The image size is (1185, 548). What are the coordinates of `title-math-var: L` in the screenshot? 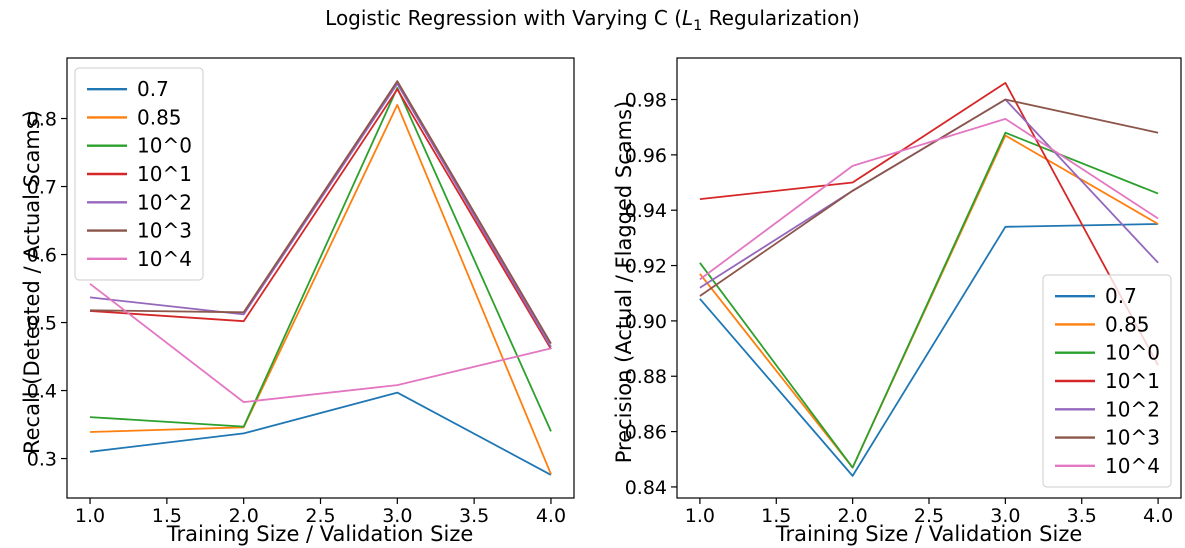 It's located at (688, 18).